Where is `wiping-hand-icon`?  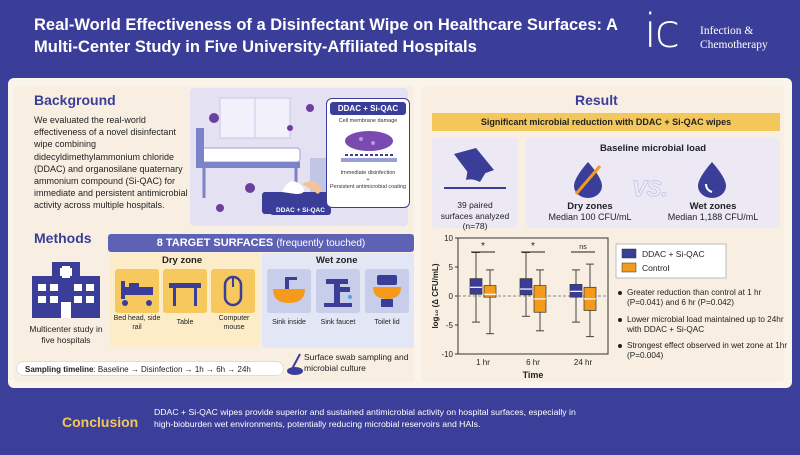
wiping-hand-icon is located at coordinates (475, 168).